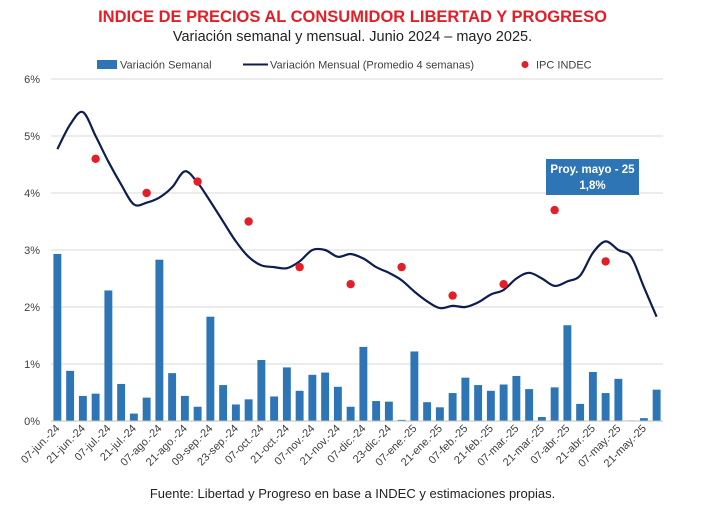 The width and height of the screenshot is (705, 519). What do you see at coordinates (32, 308) in the screenshot?
I see `y-tick-label: 2%` at bounding box center [32, 308].